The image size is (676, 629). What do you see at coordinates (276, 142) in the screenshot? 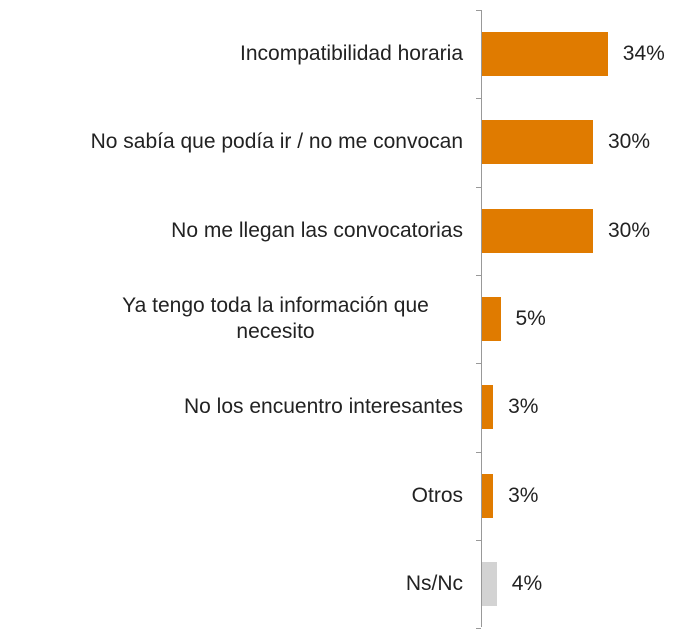
I see `category-label: No sabía que podía ir / no me convocan` at bounding box center [276, 142].